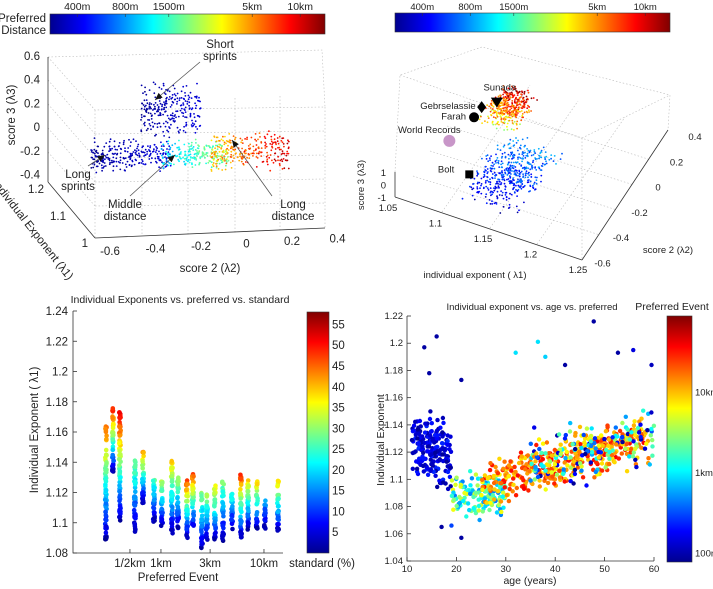 The image size is (713, 589). I want to click on x-tick-label: 1.1, so click(435, 224).